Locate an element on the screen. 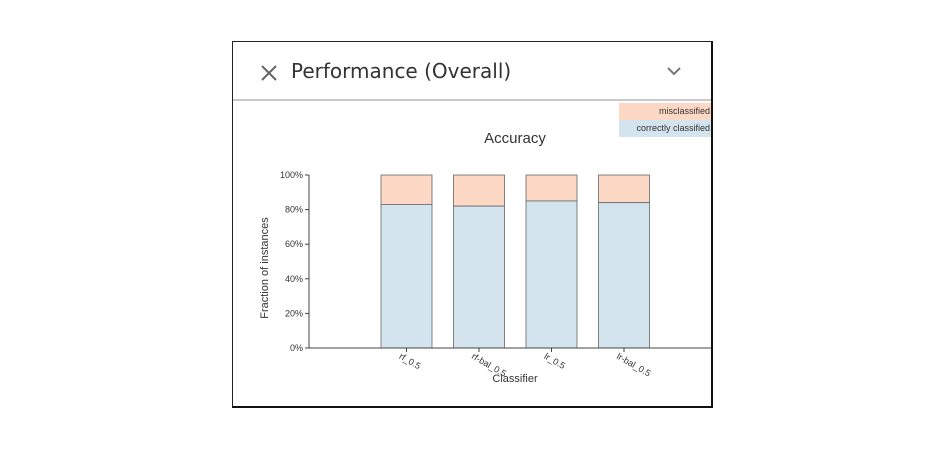 The width and height of the screenshot is (947, 451). chart-title: Accuracy is located at coordinates (515, 138).